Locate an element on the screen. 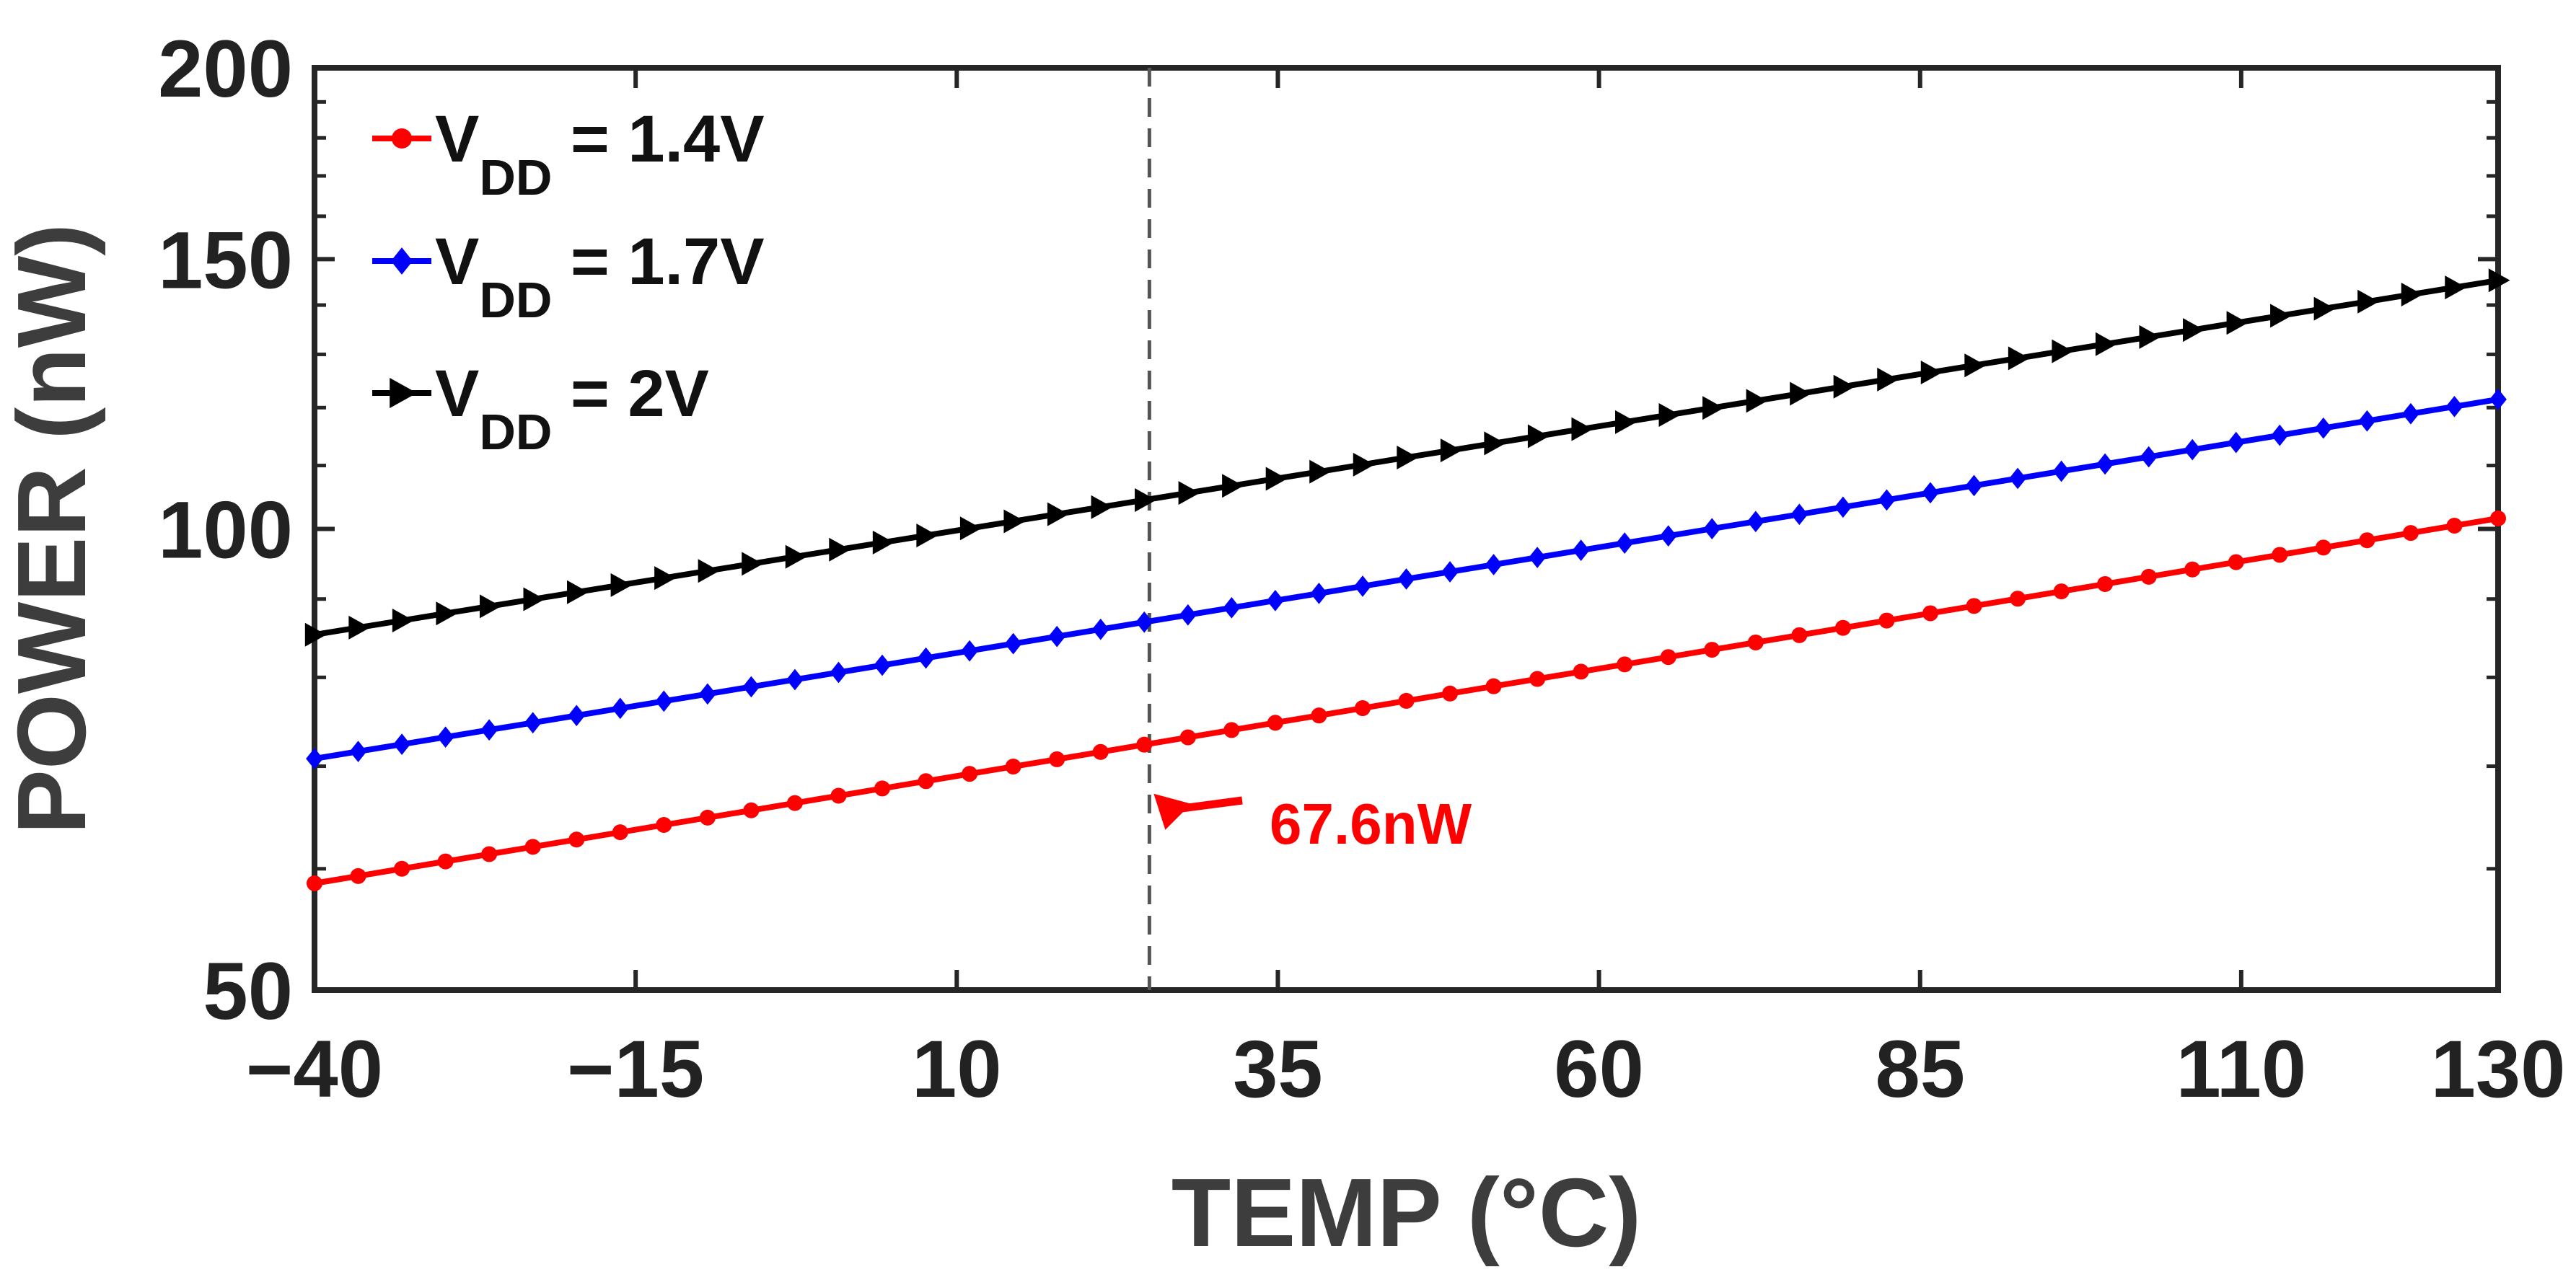 This screenshot has height=1285, width=2576. legend-label-rest: = 2V is located at coordinates (630, 393).